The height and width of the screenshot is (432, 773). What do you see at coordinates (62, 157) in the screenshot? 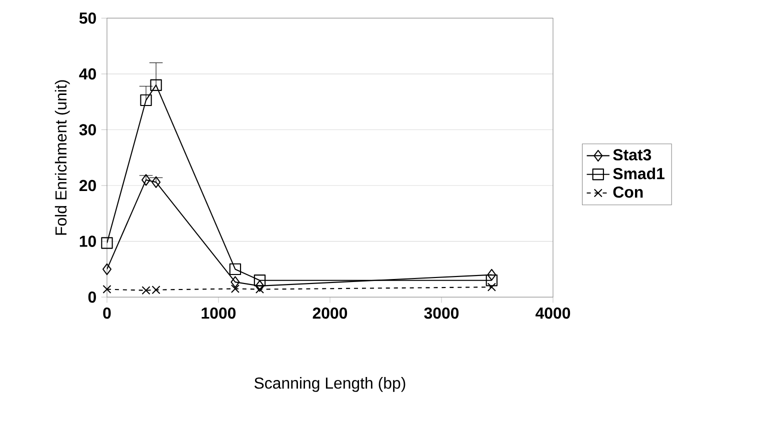
I see `y-axis-title: Fold Enrichment (unit)` at bounding box center [62, 157].